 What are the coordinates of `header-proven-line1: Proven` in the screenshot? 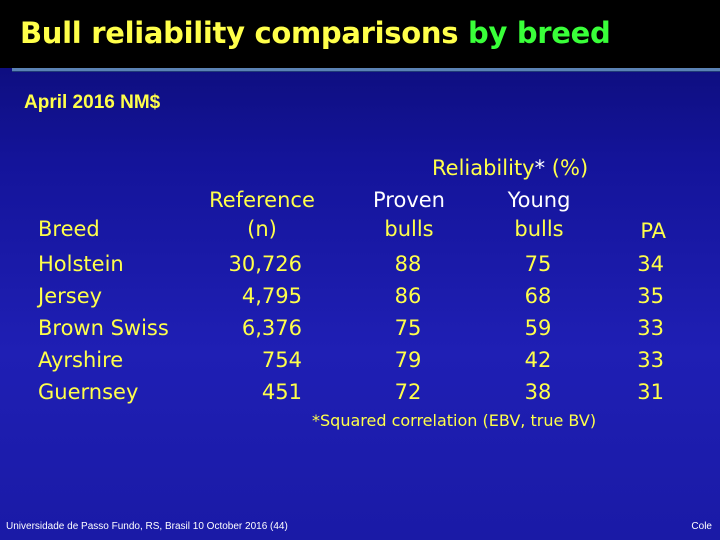 It's located at (409, 200).